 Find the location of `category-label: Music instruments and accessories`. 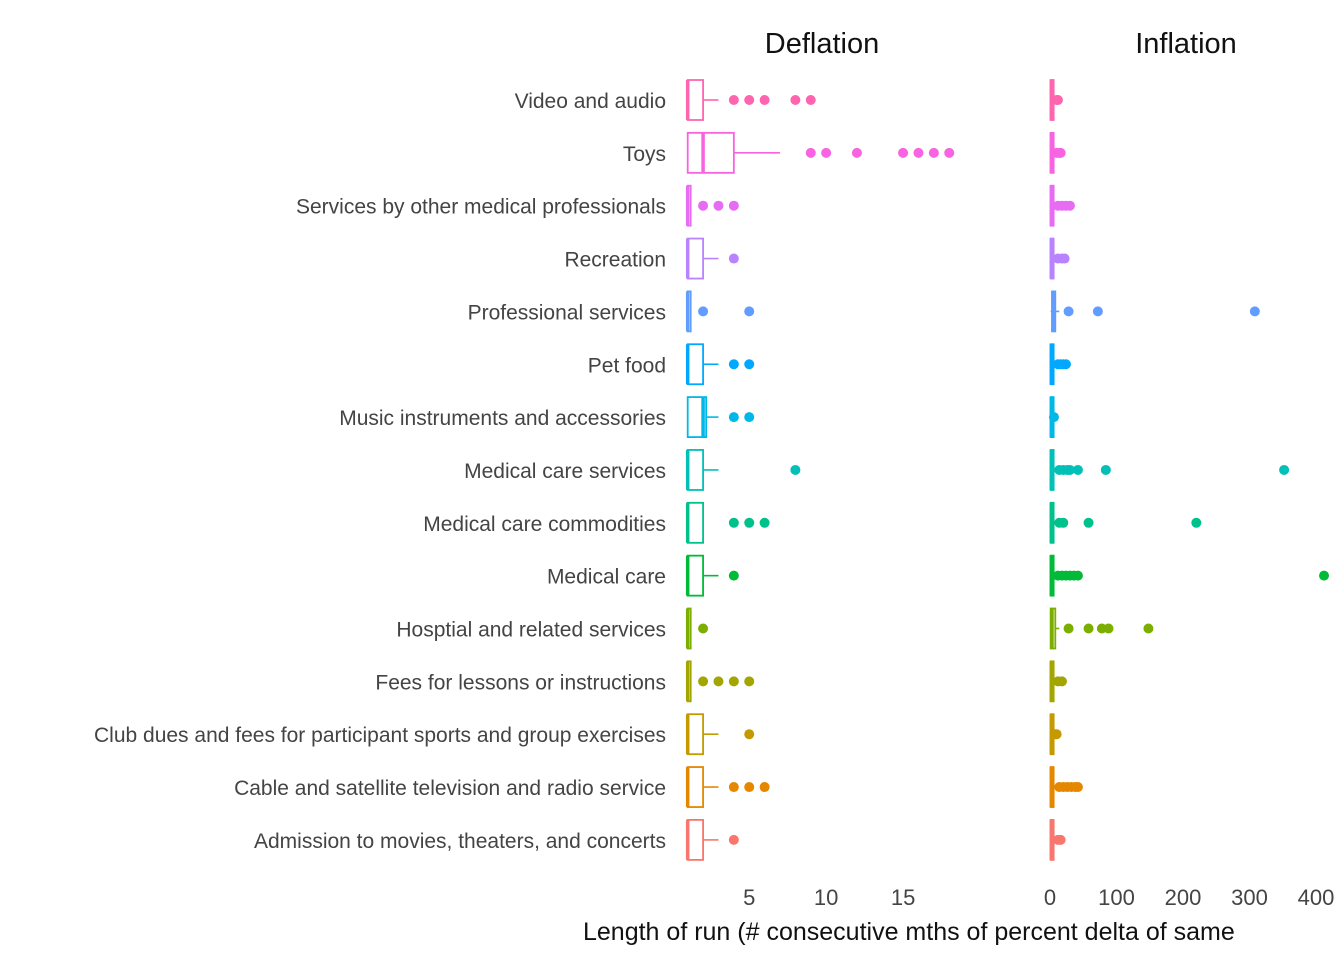

category-label: Music instruments and accessories is located at coordinates (502, 418).